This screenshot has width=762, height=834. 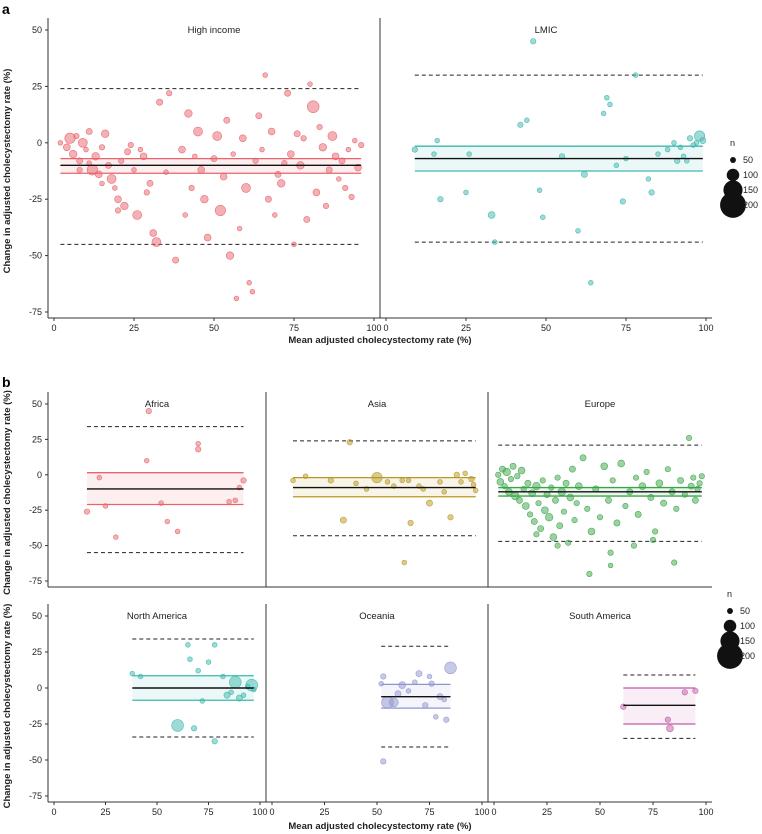 What do you see at coordinates (599, 490) in the screenshot?
I see `panel-europe: Europe` at bounding box center [599, 490].